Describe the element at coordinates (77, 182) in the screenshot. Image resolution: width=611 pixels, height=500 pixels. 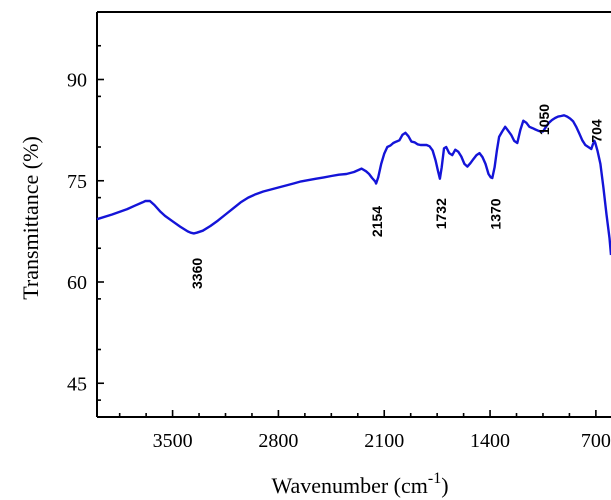
I see `y-tick-label: 75` at that location.